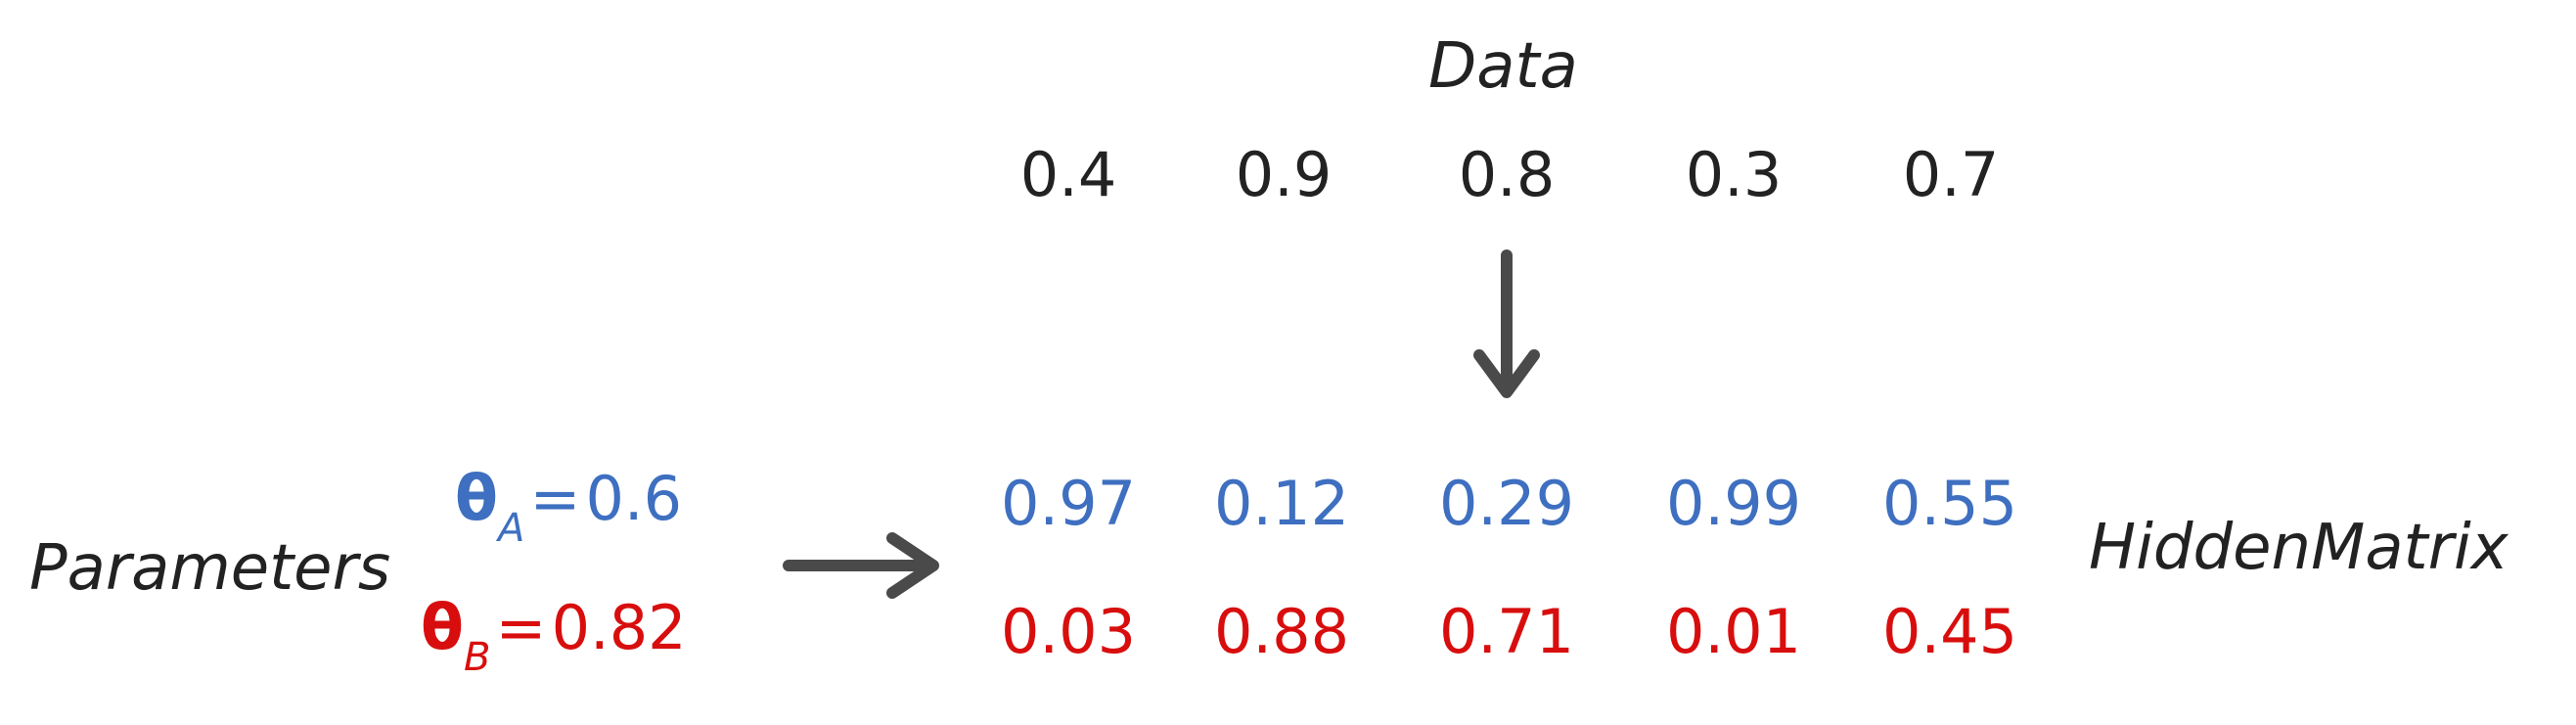 The image size is (2576, 725). Describe the element at coordinates (1506, 323) in the screenshot. I see `down-arrow-icon` at that location.